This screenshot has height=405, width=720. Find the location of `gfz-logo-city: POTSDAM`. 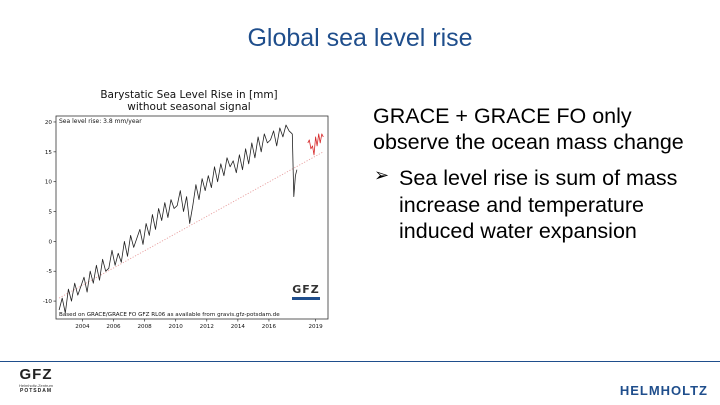

gfz-logo-city: POTSDAM is located at coordinates (36, 391).